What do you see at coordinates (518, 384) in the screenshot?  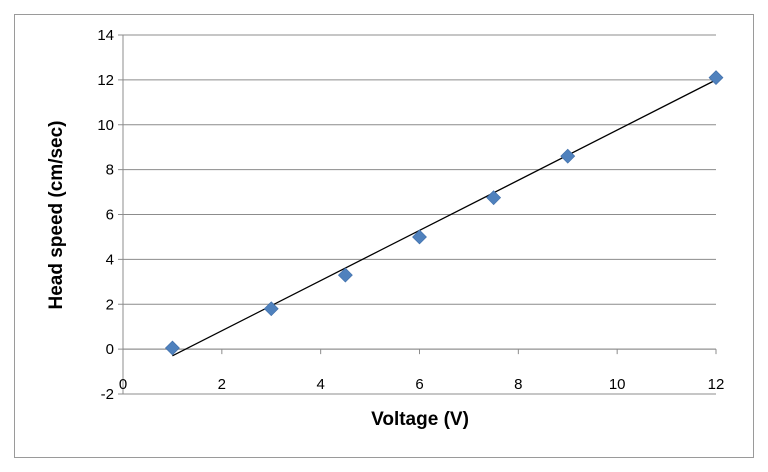 I see `x-tick-label: 8` at bounding box center [518, 384].